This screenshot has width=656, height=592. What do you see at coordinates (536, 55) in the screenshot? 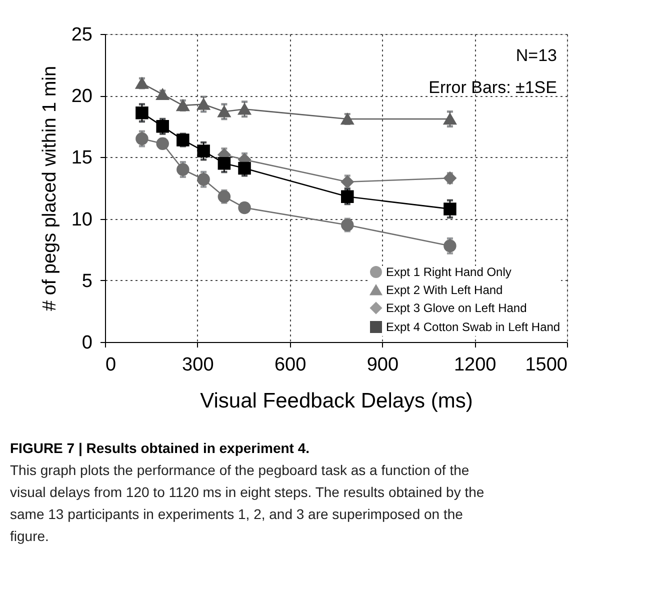
I see `annotation: N=13` at bounding box center [536, 55].